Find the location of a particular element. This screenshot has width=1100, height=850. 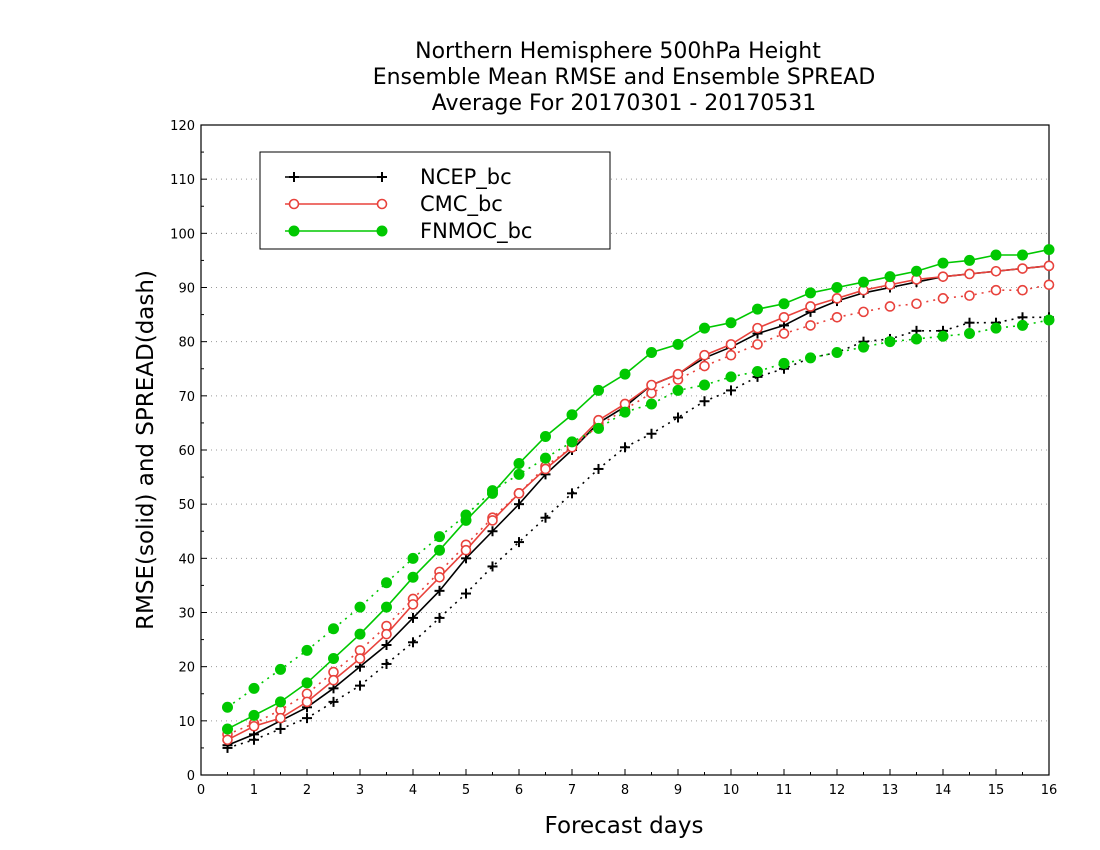

y-axis-title: RMSE(solid) and SPREAD(dash) is located at coordinates (146, 450).